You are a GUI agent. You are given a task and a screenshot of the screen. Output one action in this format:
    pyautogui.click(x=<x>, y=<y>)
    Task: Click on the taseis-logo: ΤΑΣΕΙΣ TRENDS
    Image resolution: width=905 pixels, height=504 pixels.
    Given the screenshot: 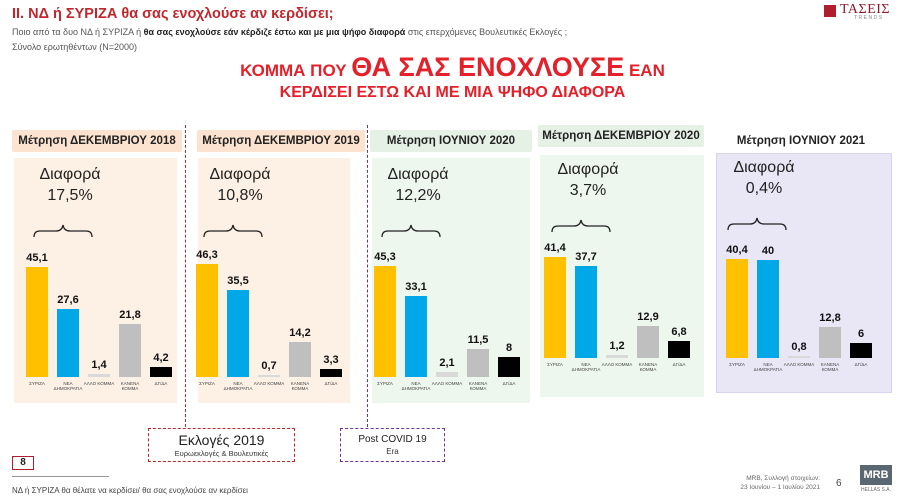 What is the action you would take?
    pyautogui.click(x=860, y=12)
    